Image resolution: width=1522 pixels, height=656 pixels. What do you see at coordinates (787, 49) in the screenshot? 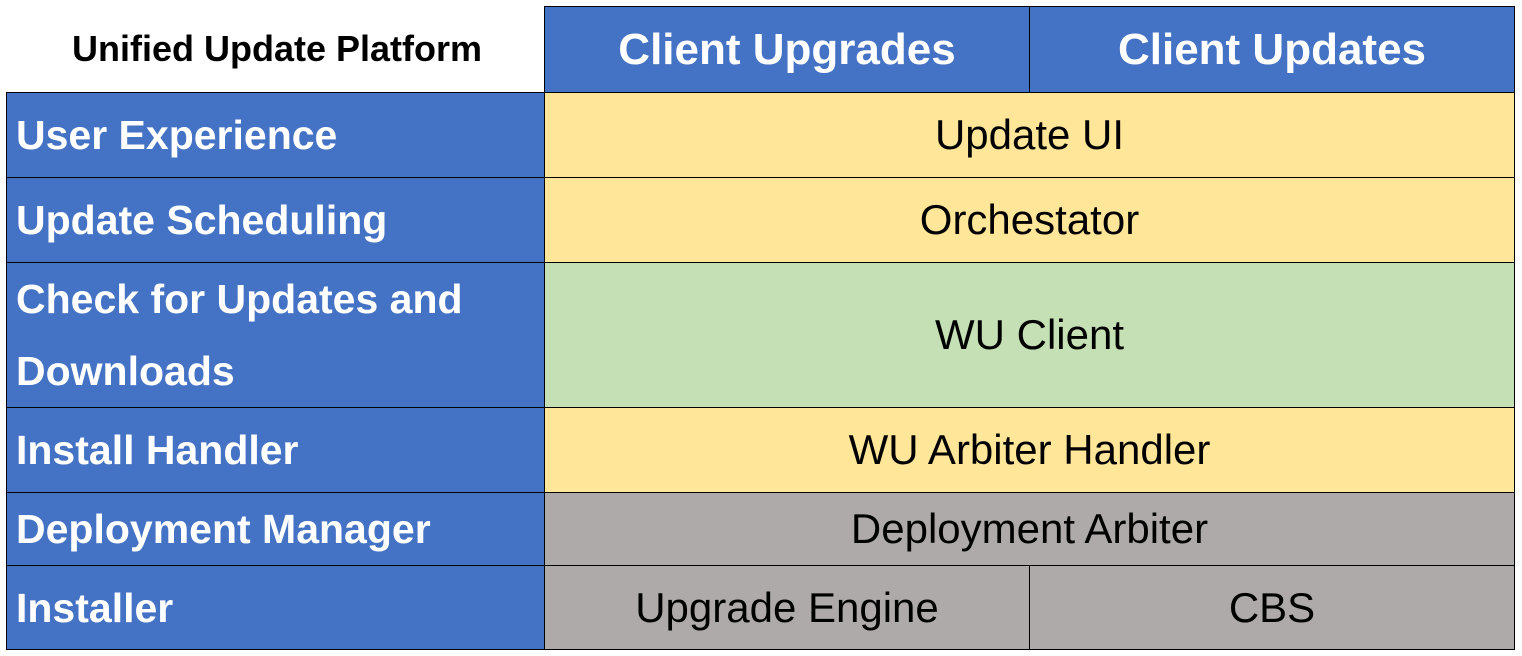
I see `column-header-client-upgrades: Client Upgrades` at bounding box center [787, 49].